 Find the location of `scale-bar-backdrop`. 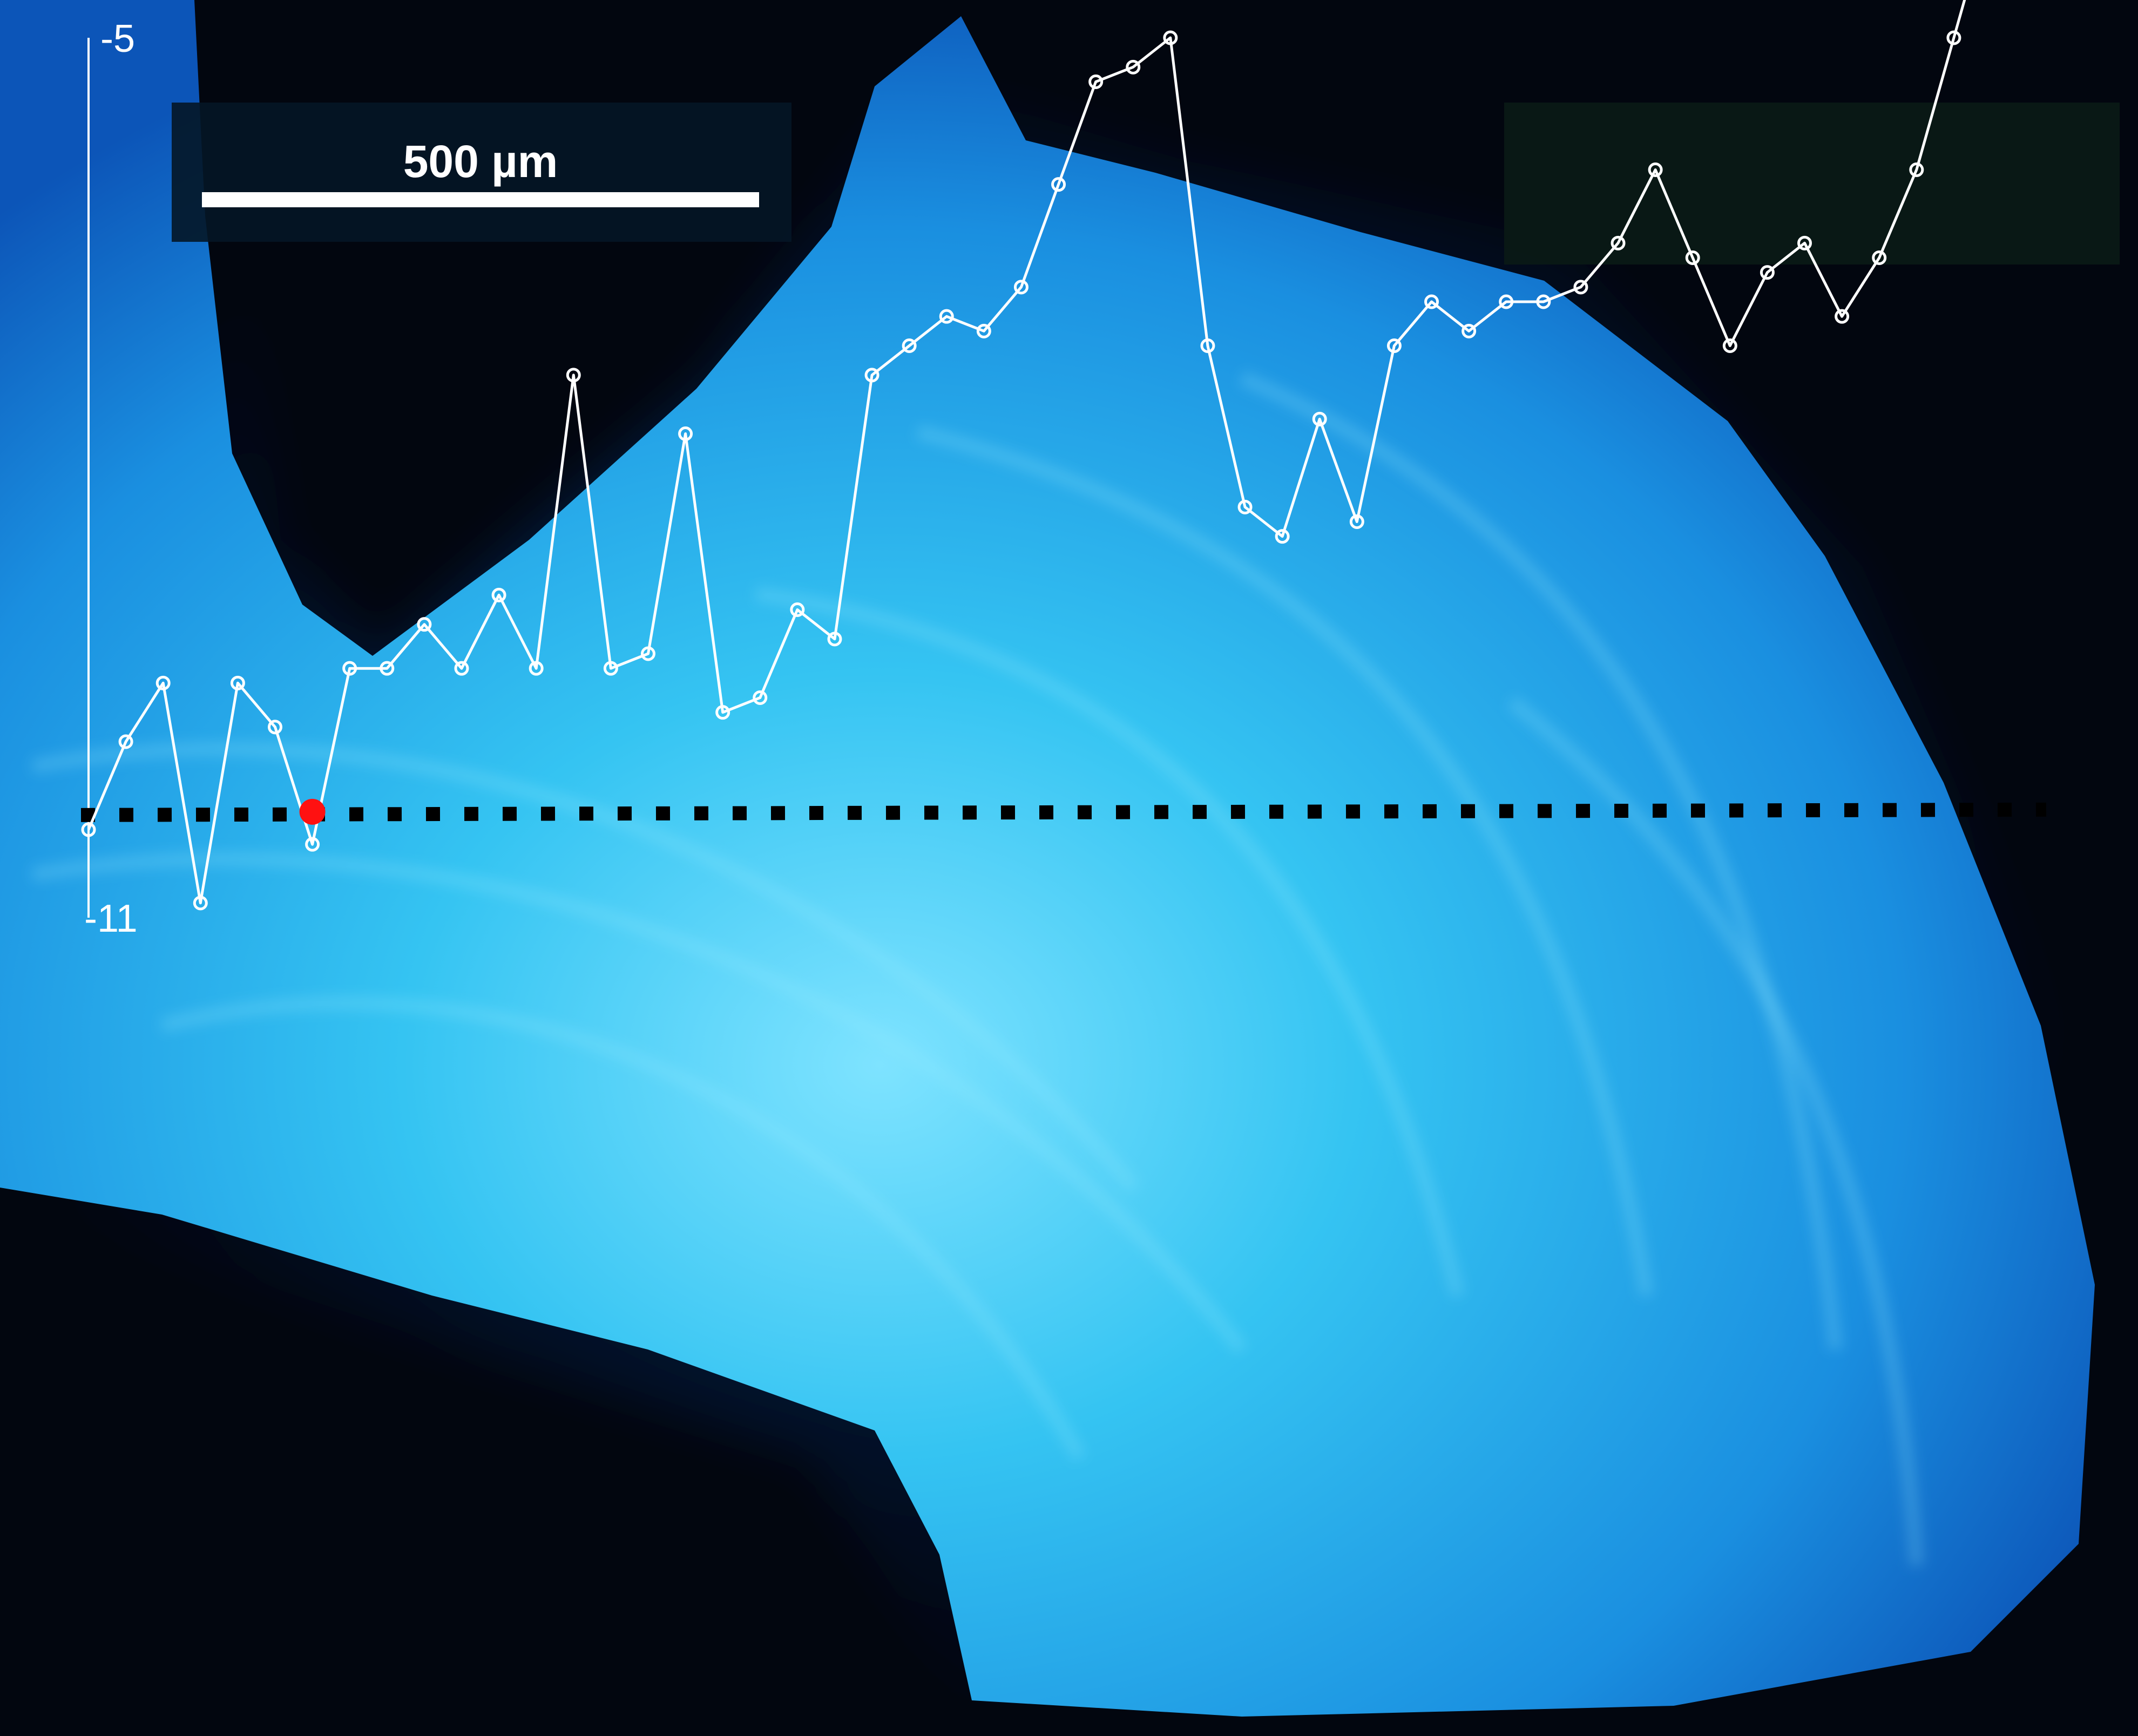

scale-bar-backdrop is located at coordinates (481, 172).